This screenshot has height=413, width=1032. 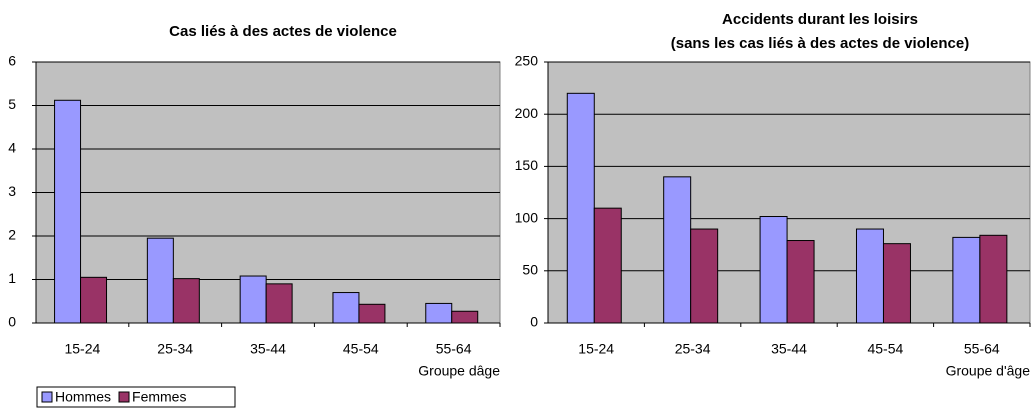 I want to click on y-tick-label: 6, so click(x=12, y=61).